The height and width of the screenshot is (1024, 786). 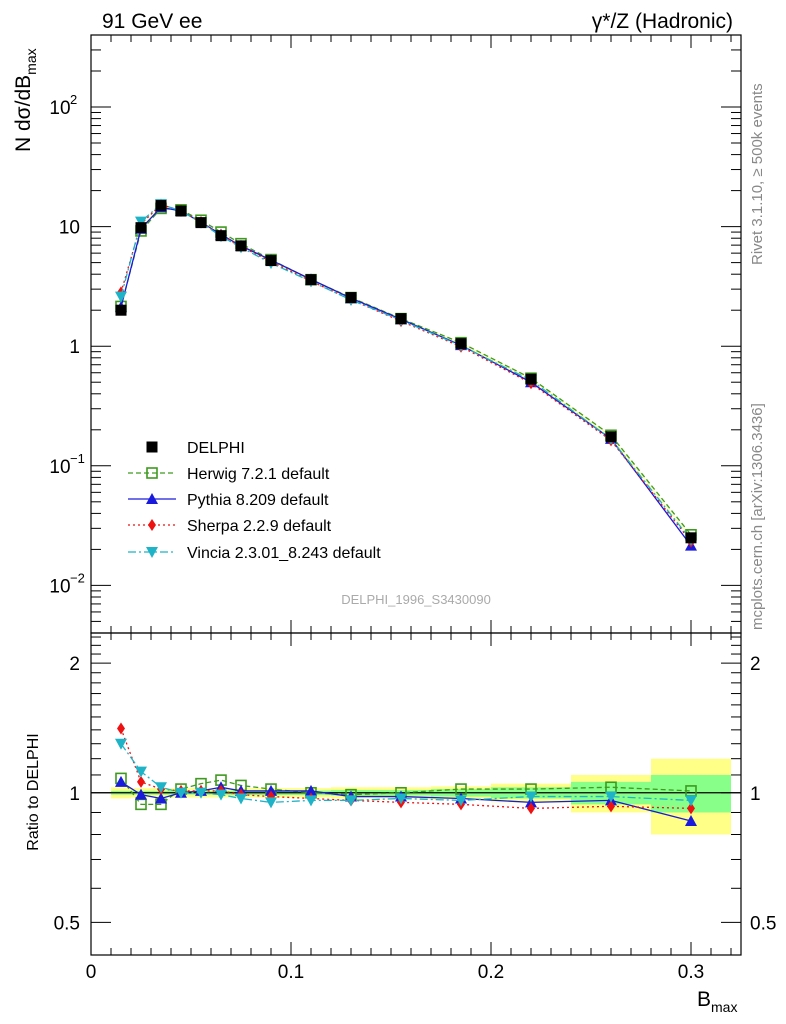 What do you see at coordinates (25, 100) in the screenshot?
I see `main-y-axis-label: N dσ/dBmax` at bounding box center [25, 100].